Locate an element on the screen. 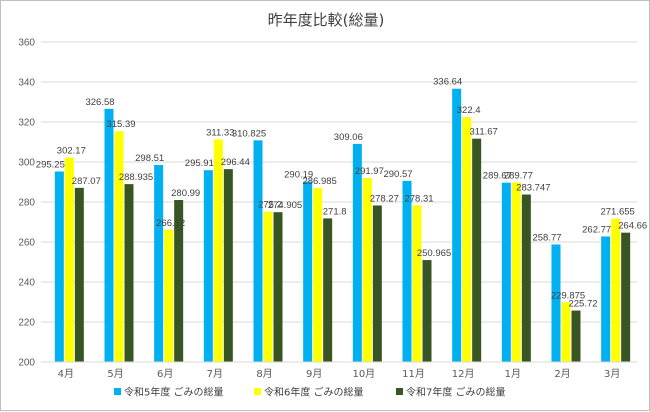 Image resolution: width=650 pixels, height=412 pixels. x-tick-label: 12月 is located at coordinates (463, 374).